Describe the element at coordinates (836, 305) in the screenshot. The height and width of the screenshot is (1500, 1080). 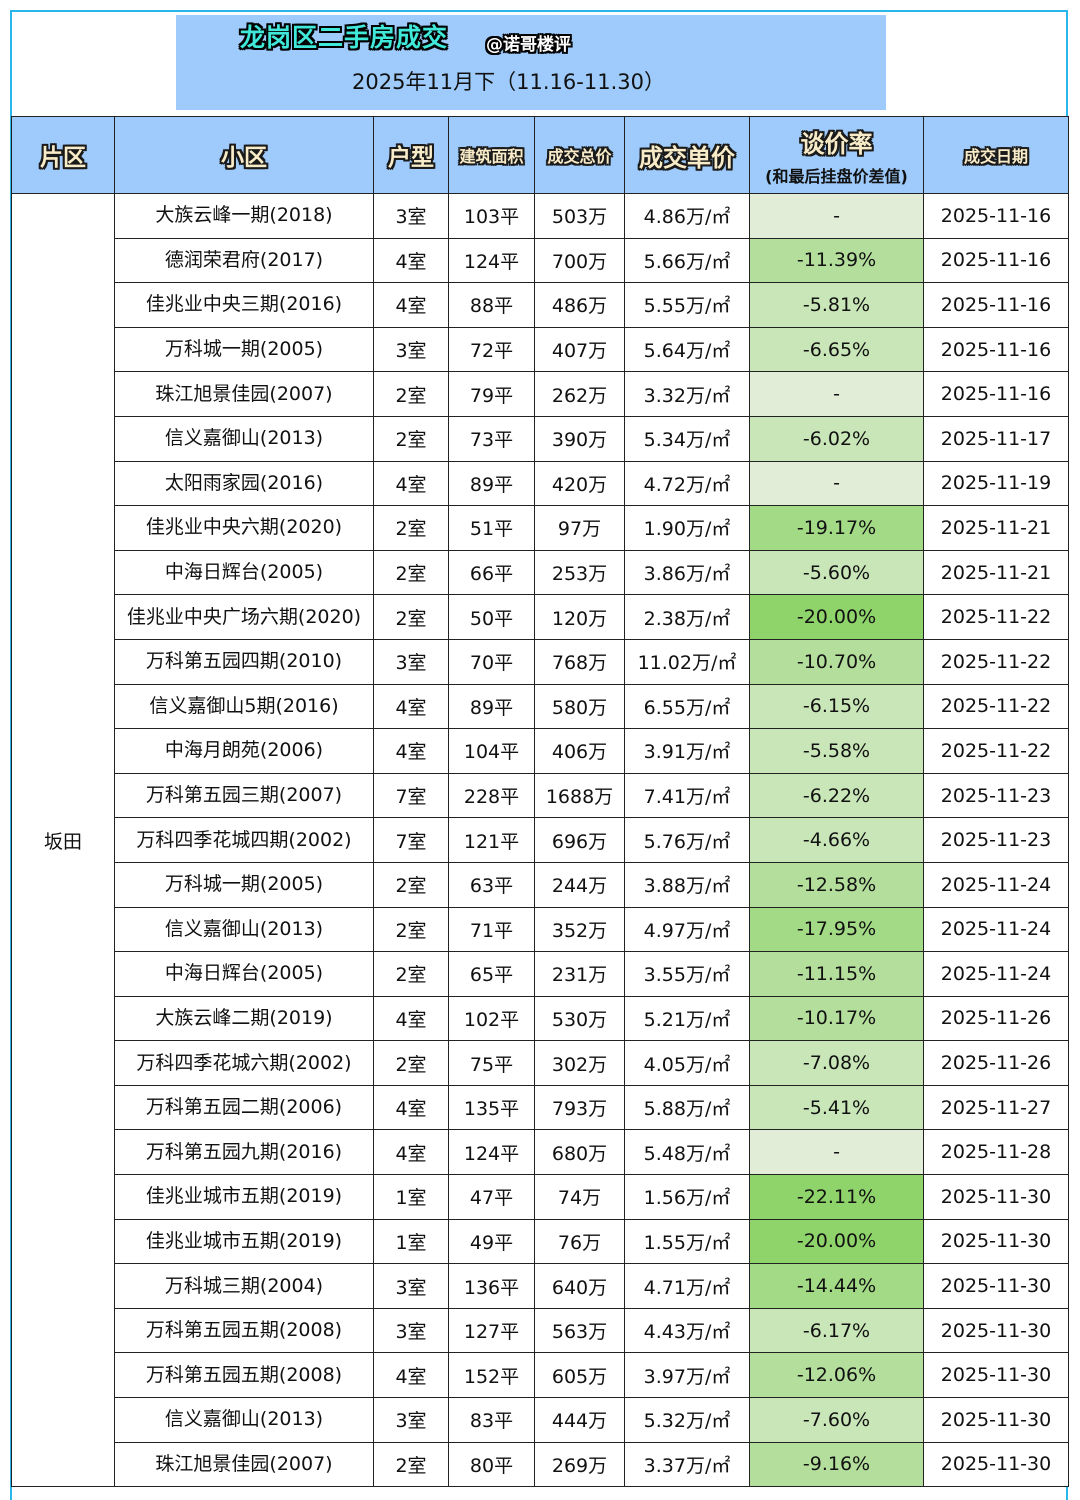
I see `discount-rate-cell: -5.81%` at that location.